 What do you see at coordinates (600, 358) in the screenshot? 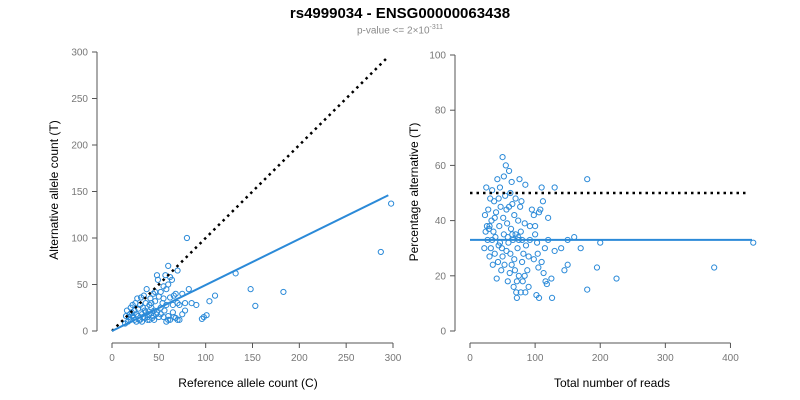
I see `x-tick-label: 200` at bounding box center [600, 358].